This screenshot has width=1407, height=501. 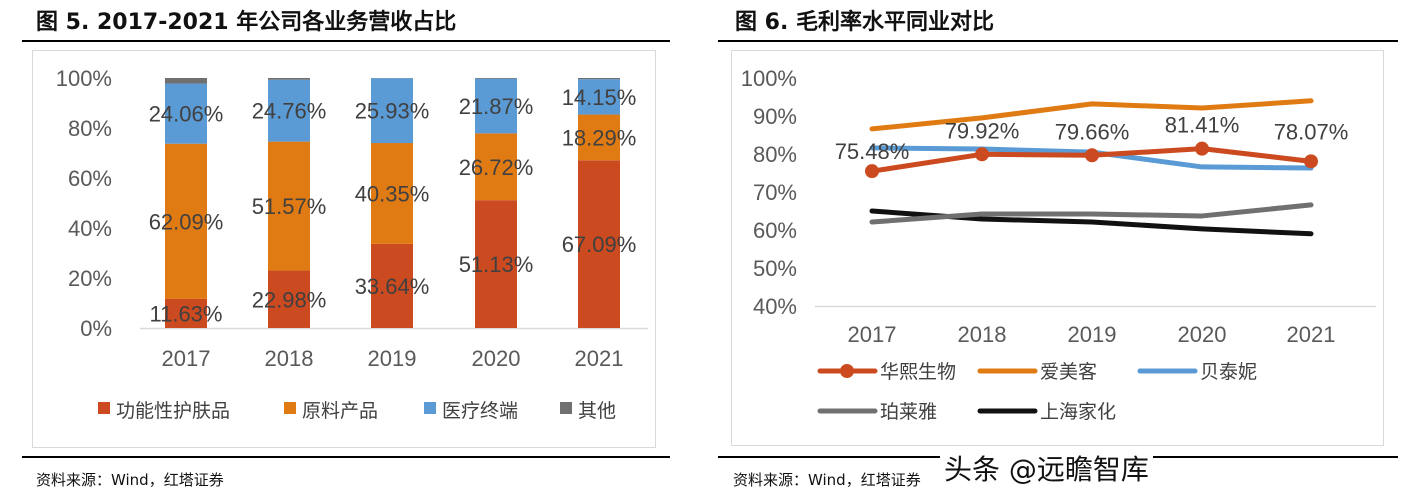 I want to click on y-tick-label: 70%, so click(x=775, y=192).